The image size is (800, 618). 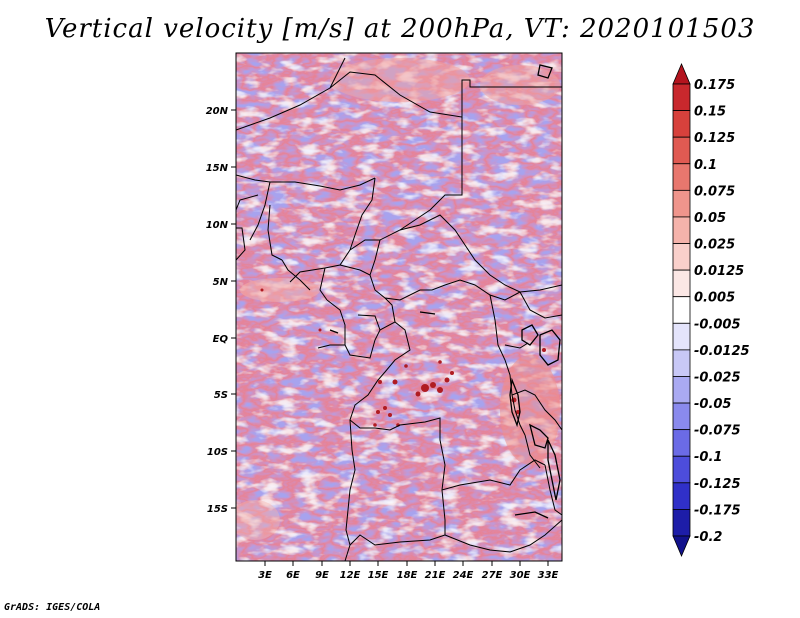 I want to click on colorbar-label: -0.075, so click(x=717, y=431).